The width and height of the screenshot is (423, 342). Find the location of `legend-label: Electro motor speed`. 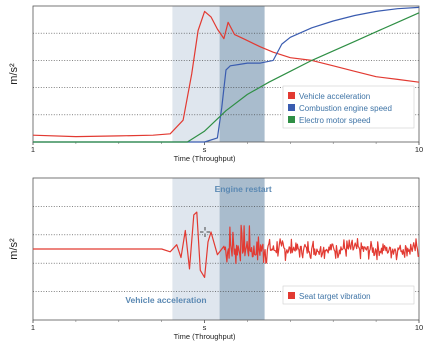

legend-label: Electro motor speed is located at coordinates (335, 120).